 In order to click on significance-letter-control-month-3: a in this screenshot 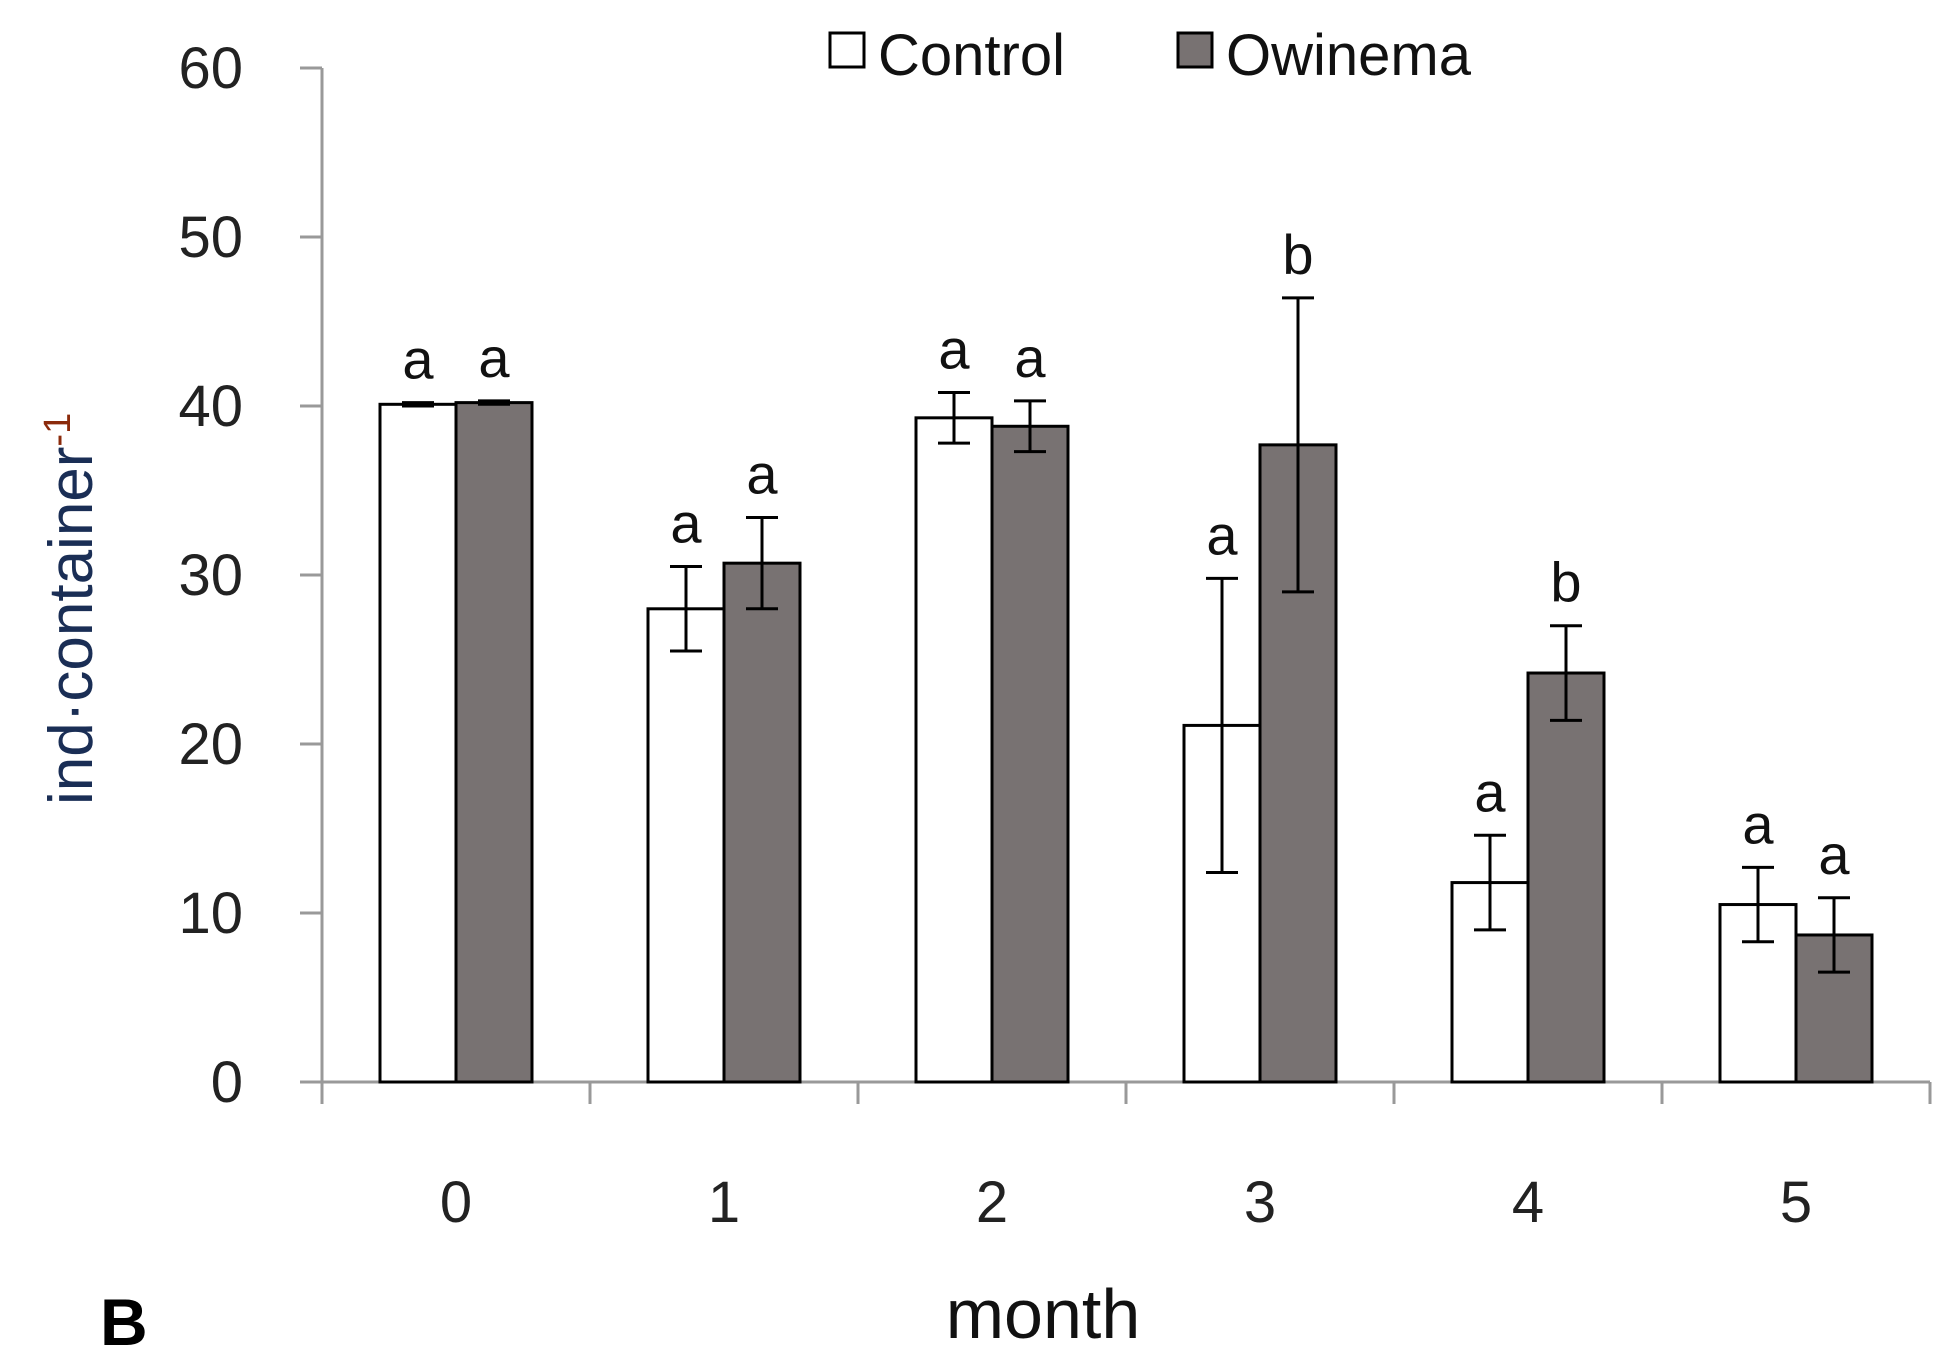, I will do `click(1222, 534)`.